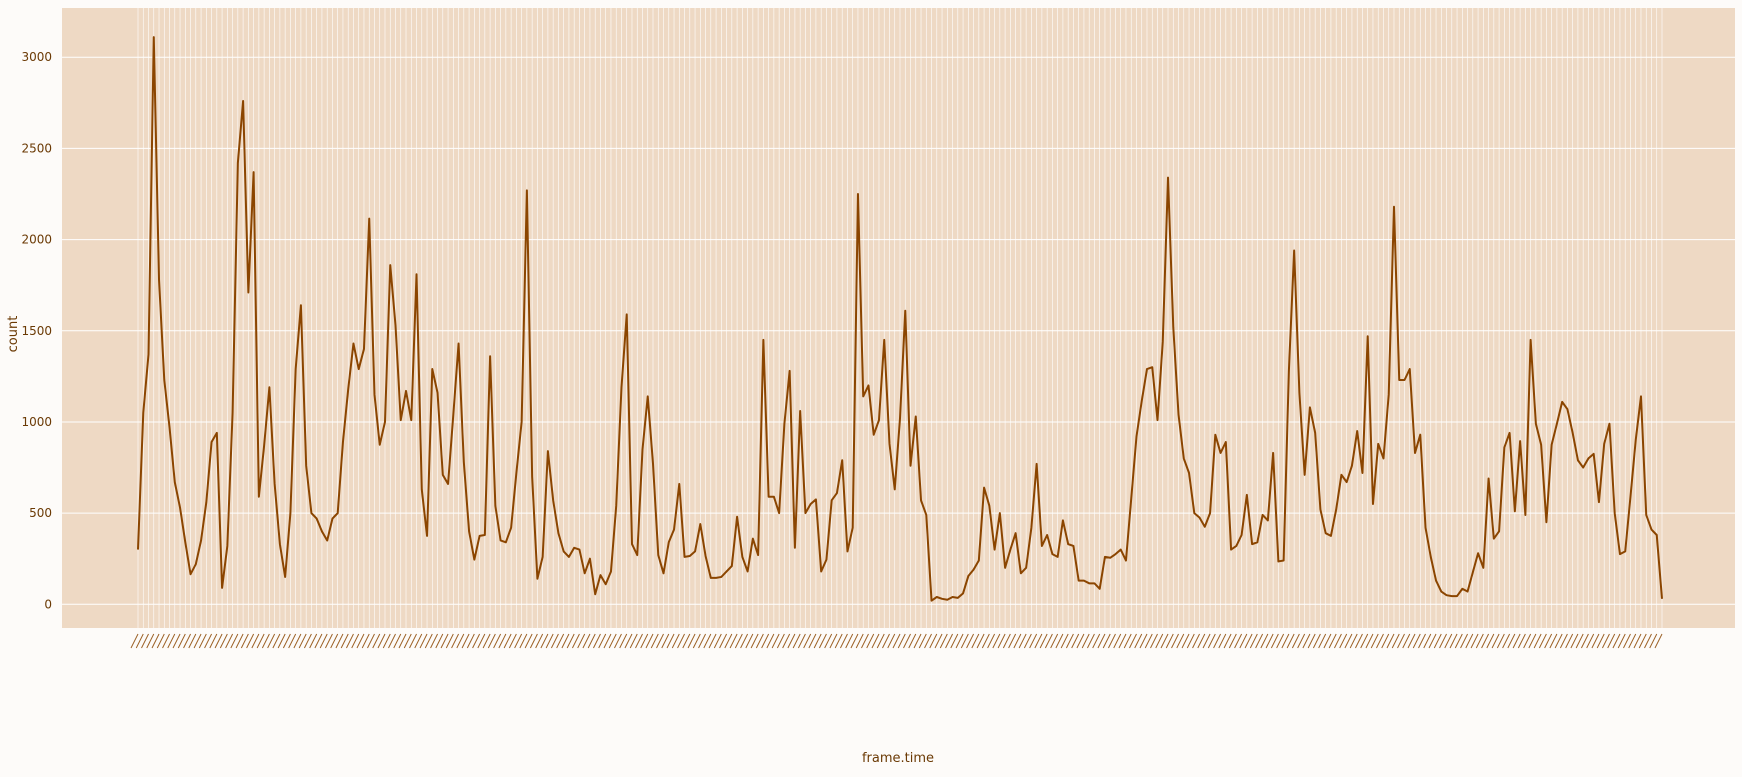 Image resolution: width=1742 pixels, height=777 pixels. I want to click on y-tick-label: 3000, so click(36, 57).